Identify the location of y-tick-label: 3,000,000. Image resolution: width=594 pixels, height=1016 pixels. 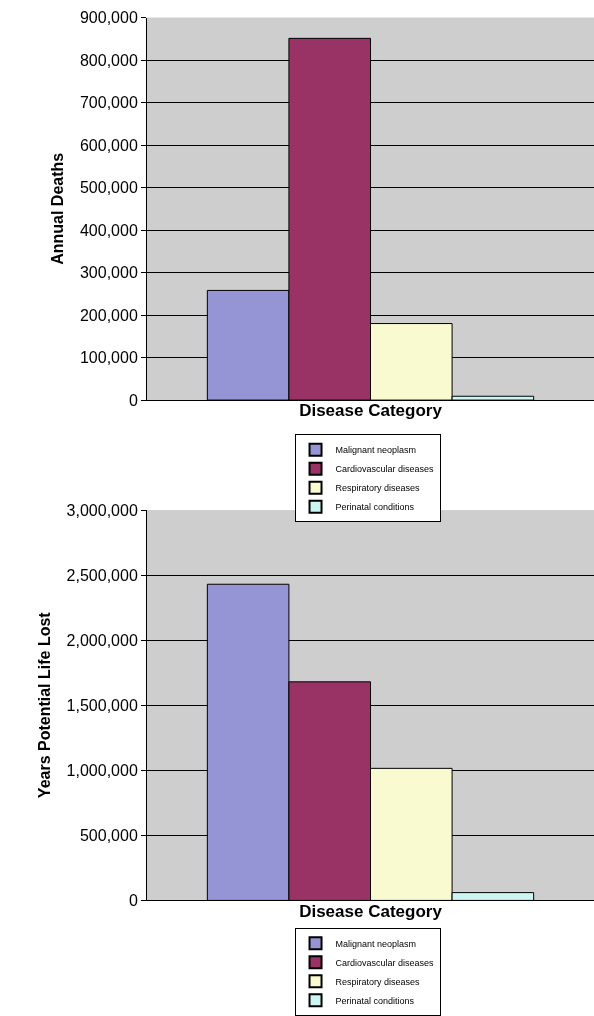
(102, 510).